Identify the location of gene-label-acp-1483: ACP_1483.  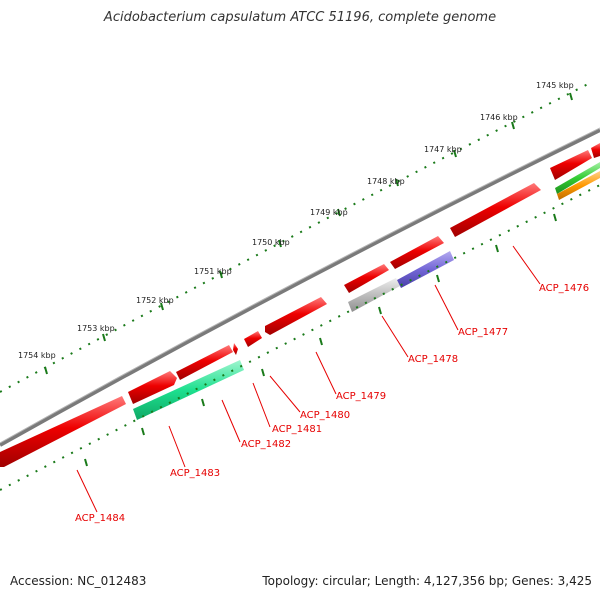
(195, 473).